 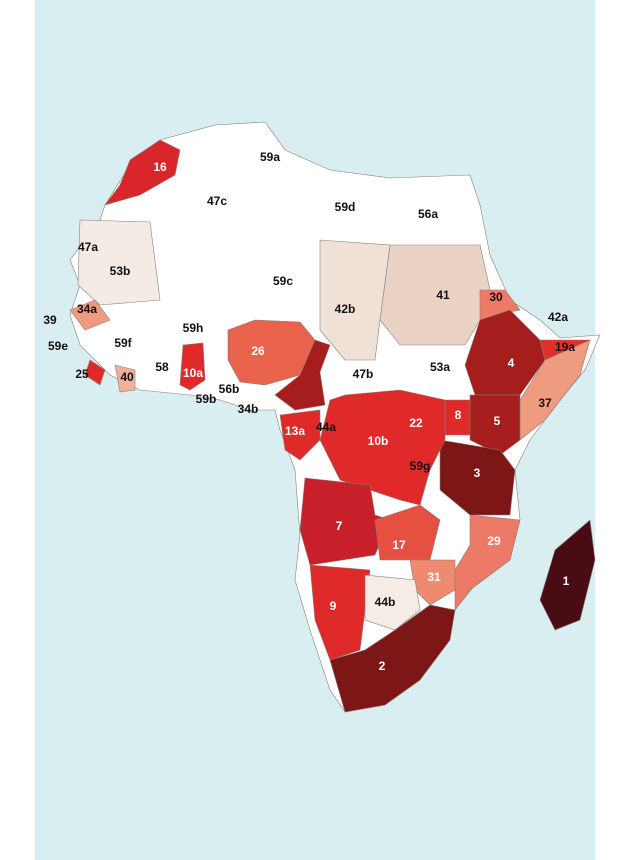 What do you see at coordinates (326, 427) in the screenshot?
I see `region-label: 44a` at bounding box center [326, 427].